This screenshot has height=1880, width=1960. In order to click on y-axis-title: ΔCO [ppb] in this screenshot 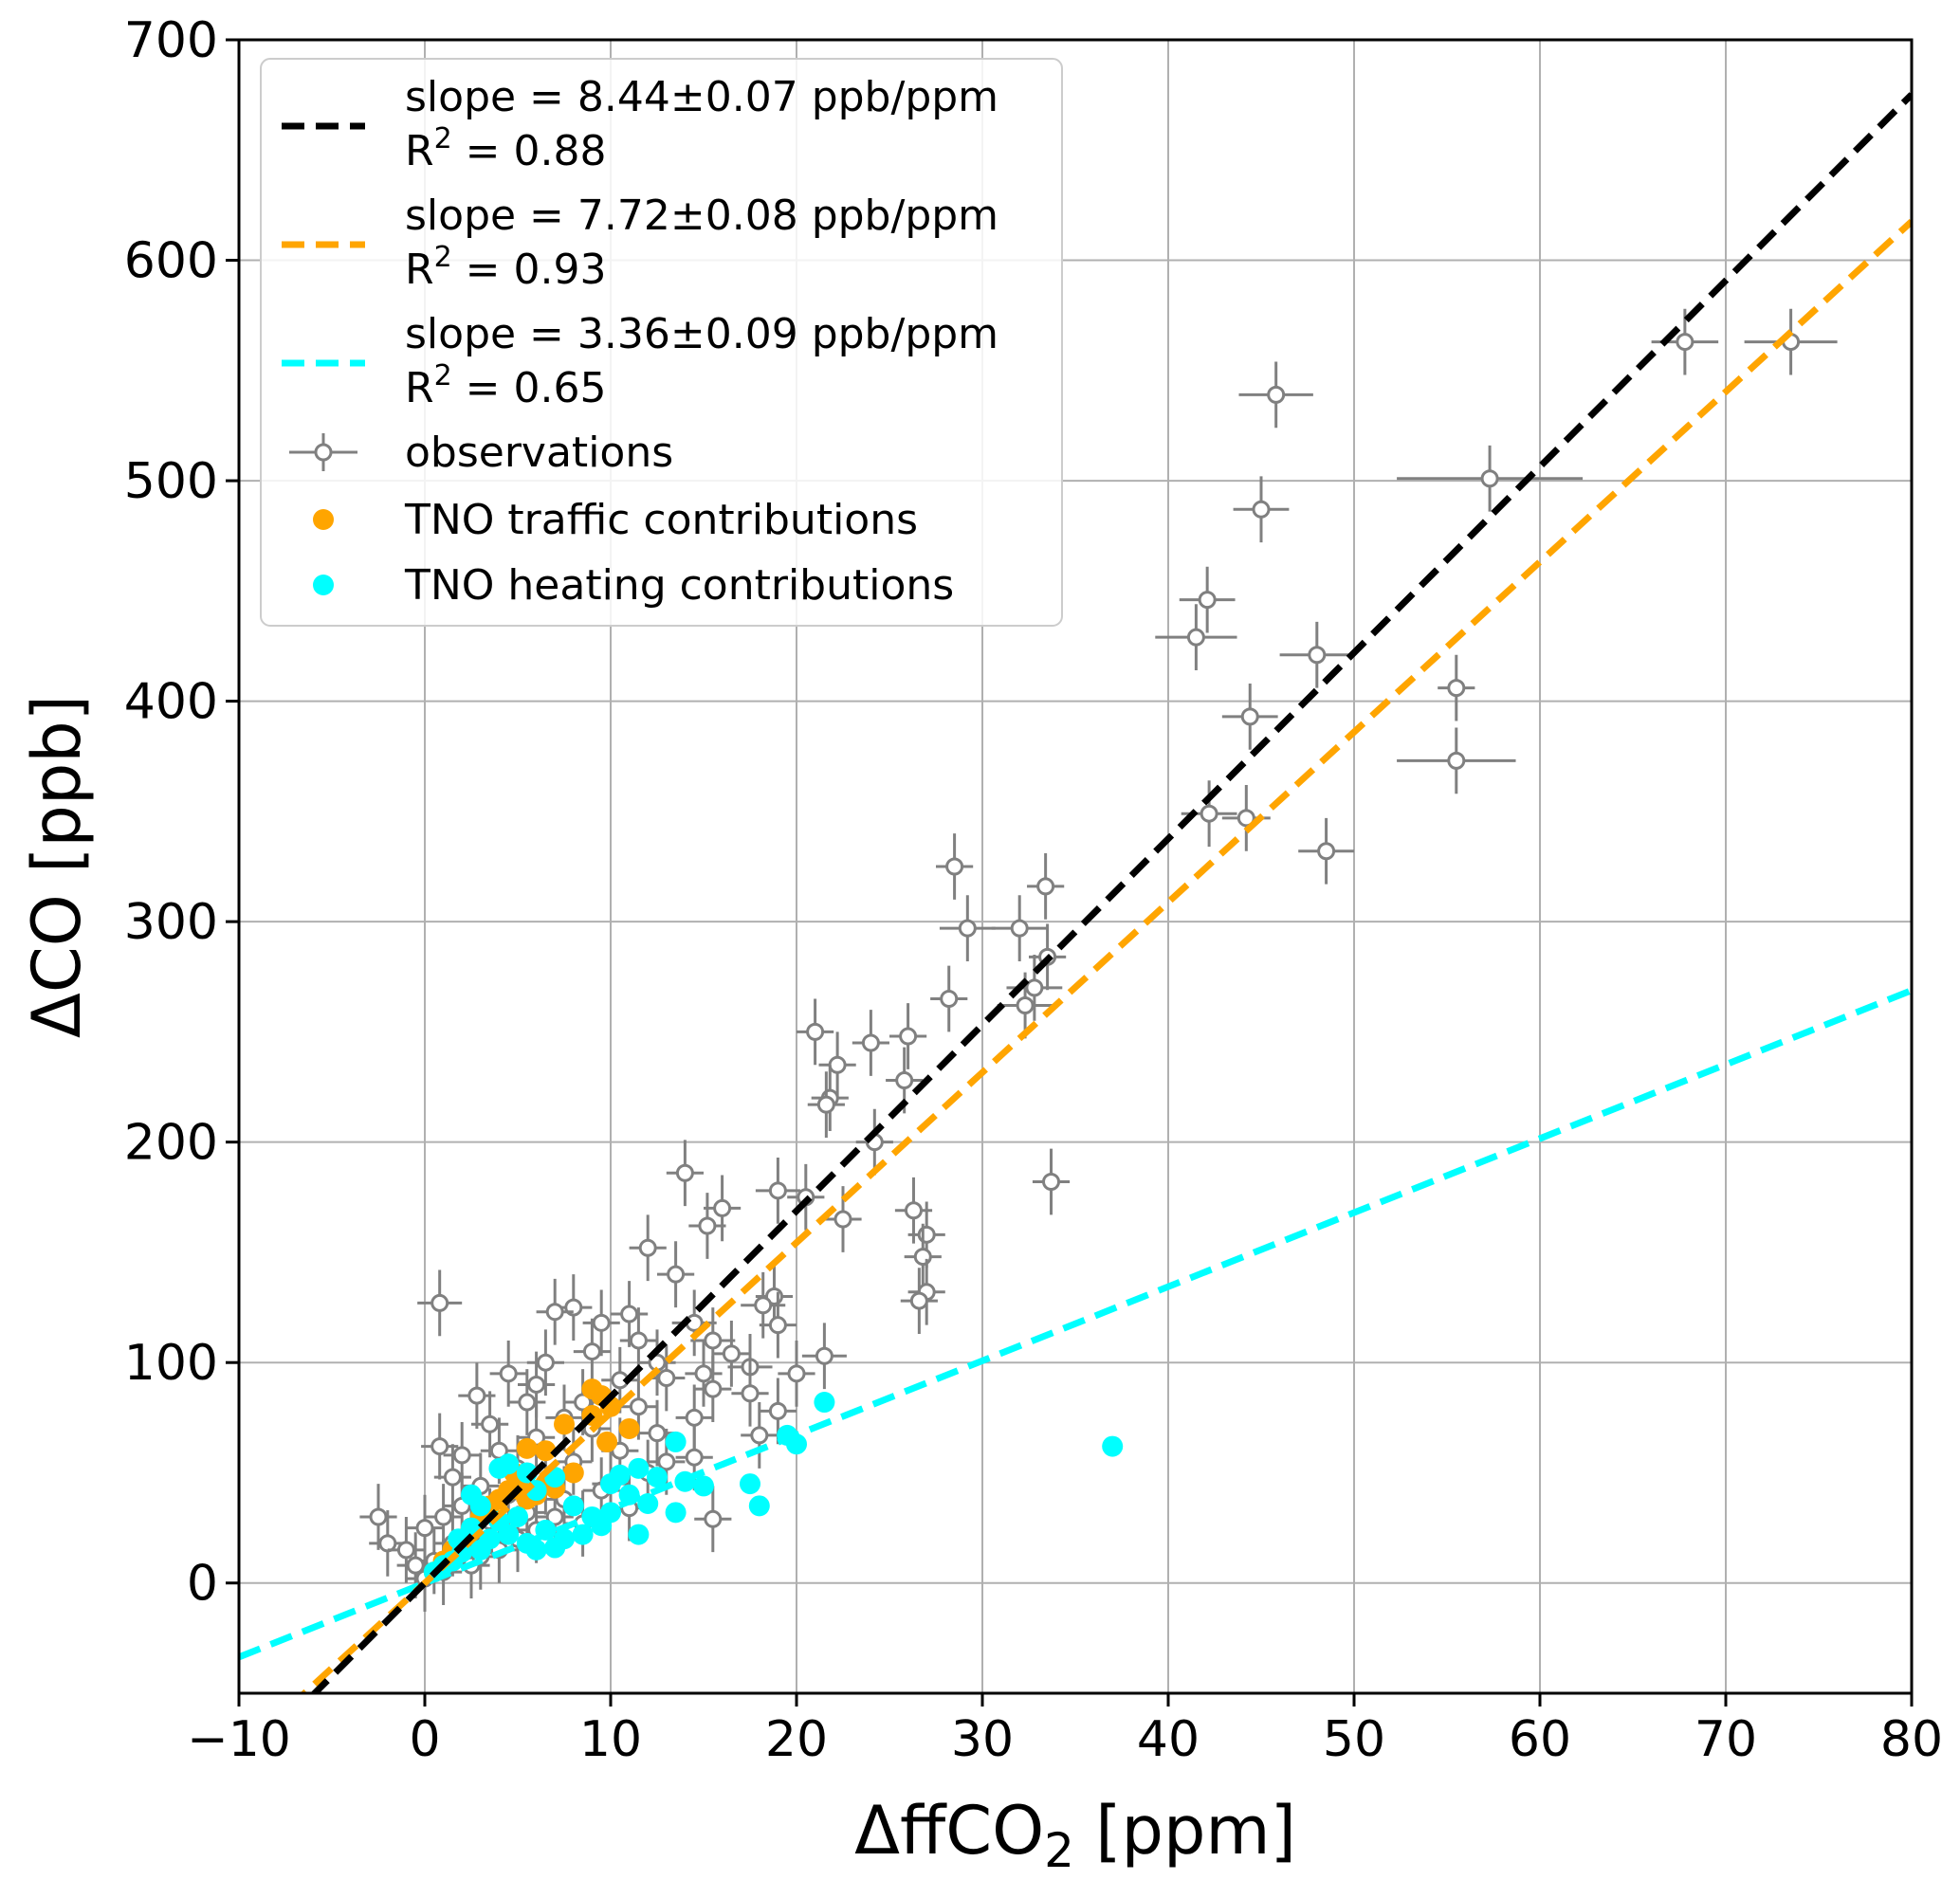, I will do `click(57, 867)`.